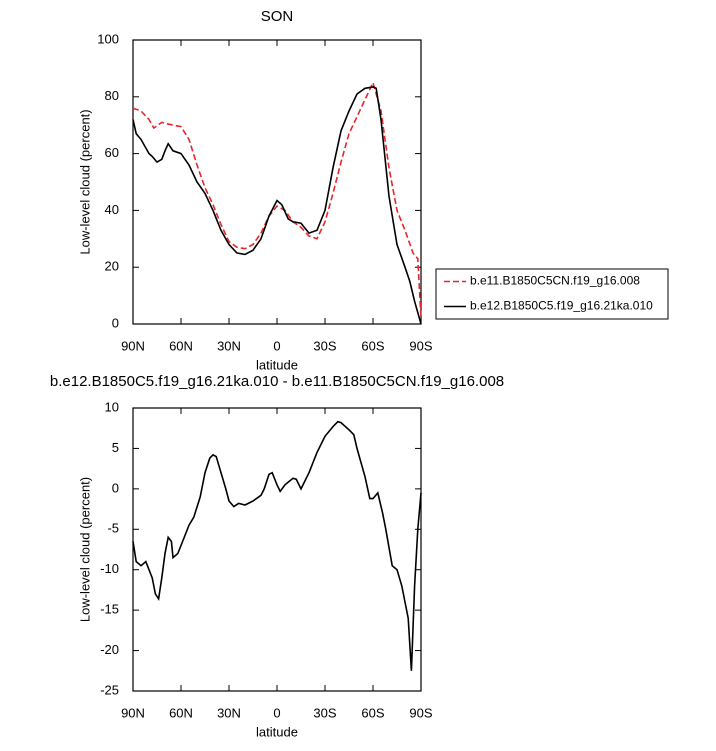 The height and width of the screenshot is (751, 716). What do you see at coordinates (112, 209) in the screenshot?
I see `y-tick-label: 40` at bounding box center [112, 209].